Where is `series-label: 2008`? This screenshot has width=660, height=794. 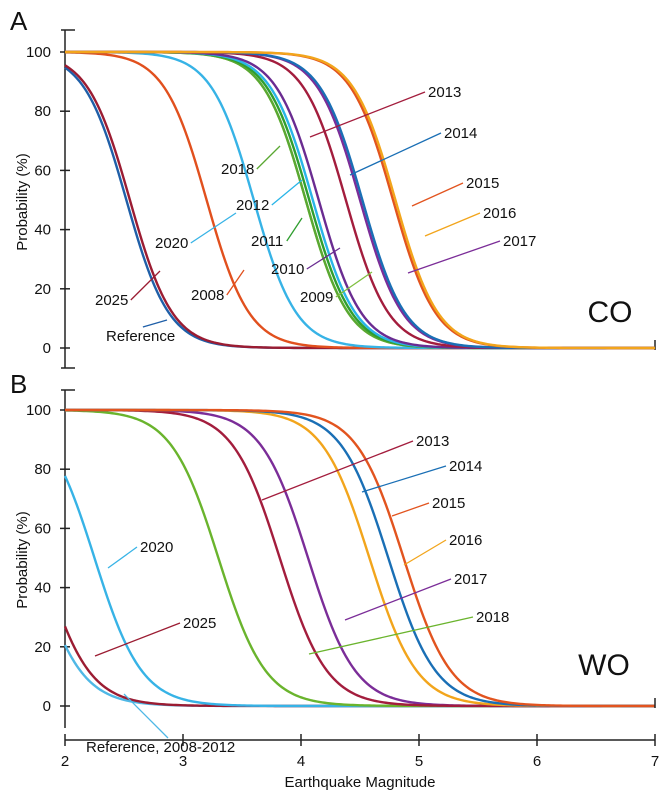 series-label: 2008 is located at coordinates (207, 295).